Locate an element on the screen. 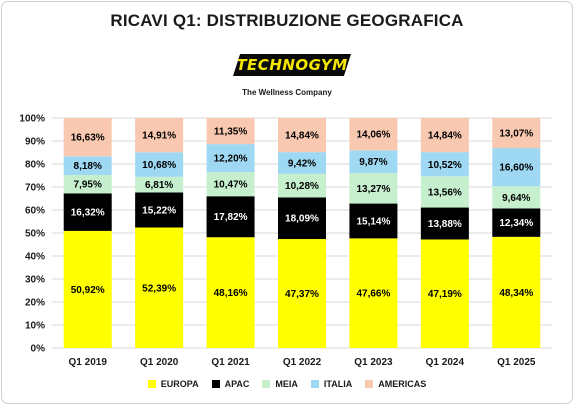  x-tick-label: Q1 2024 is located at coordinates (445, 362).